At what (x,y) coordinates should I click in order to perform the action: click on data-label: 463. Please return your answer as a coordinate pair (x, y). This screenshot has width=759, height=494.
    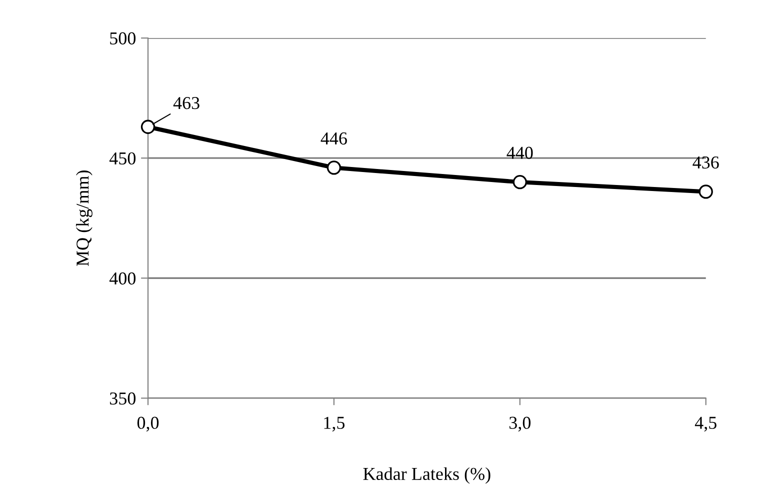
    Looking at the image, I should click on (186, 103).